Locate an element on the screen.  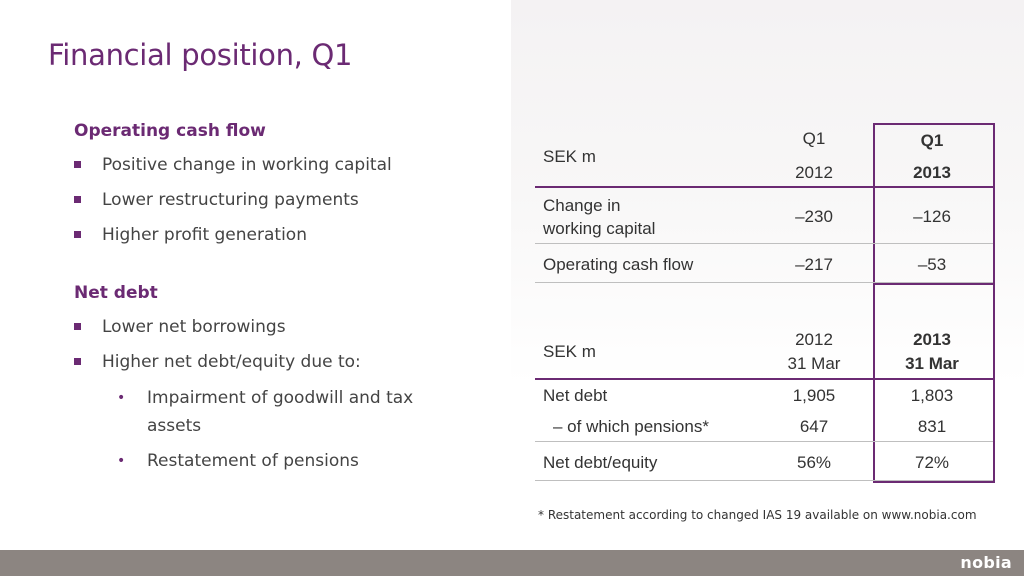
table2-row-value-2012: 56% is located at coordinates (814, 462).